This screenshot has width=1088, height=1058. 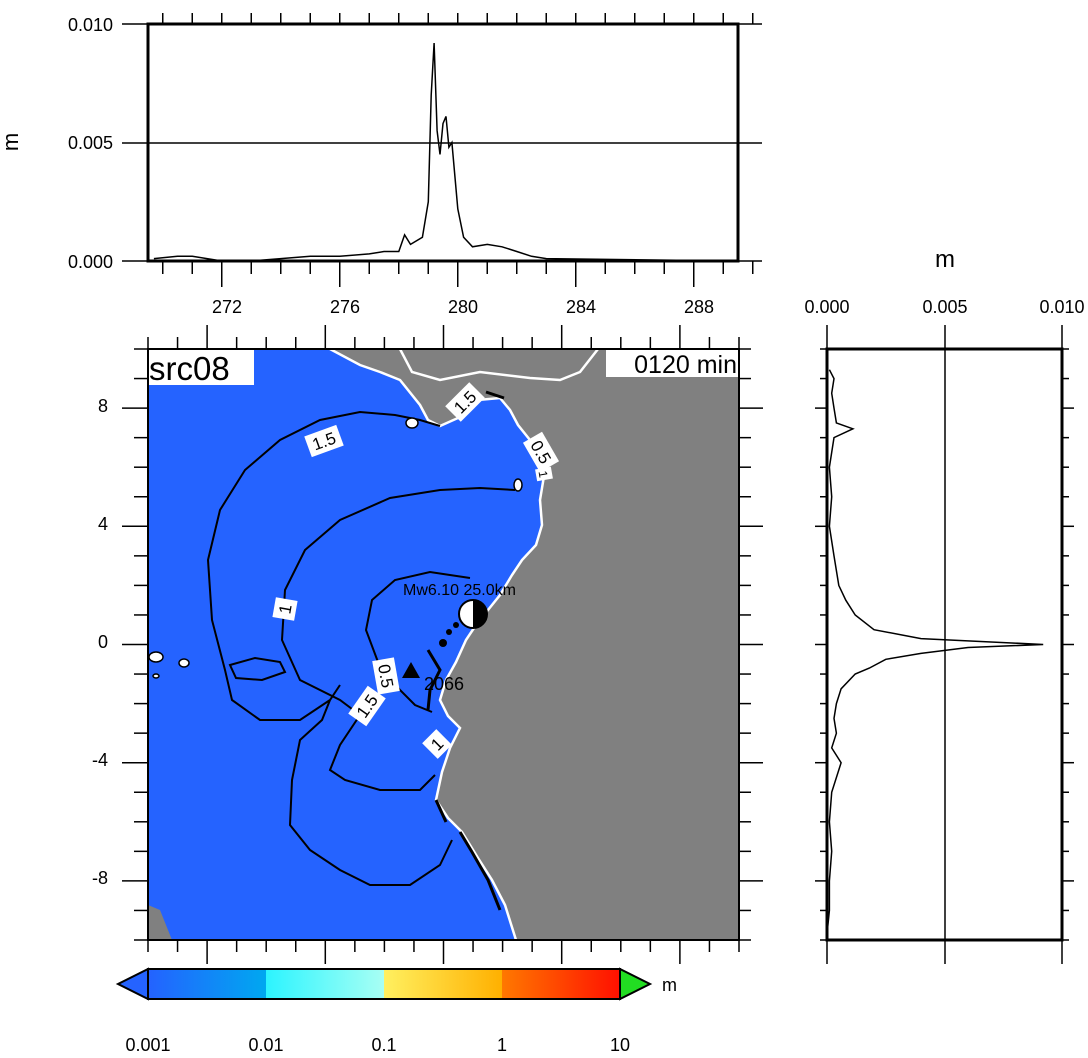 I want to click on dark-coastal-strip, so click(x=465, y=650).